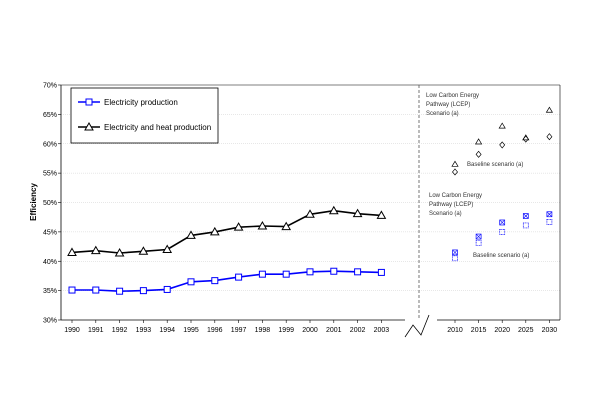 This screenshot has height=400, width=600. I want to click on y-axis-ticks: 30% 35% 40% 45% 50% 55% 60% 65% 70%, so click(52, 204).